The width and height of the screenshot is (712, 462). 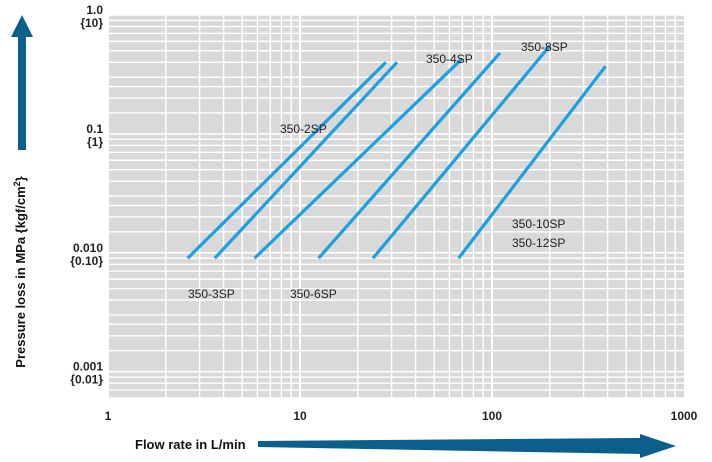 I want to click on series-label: 350-6SP, so click(x=313, y=294).